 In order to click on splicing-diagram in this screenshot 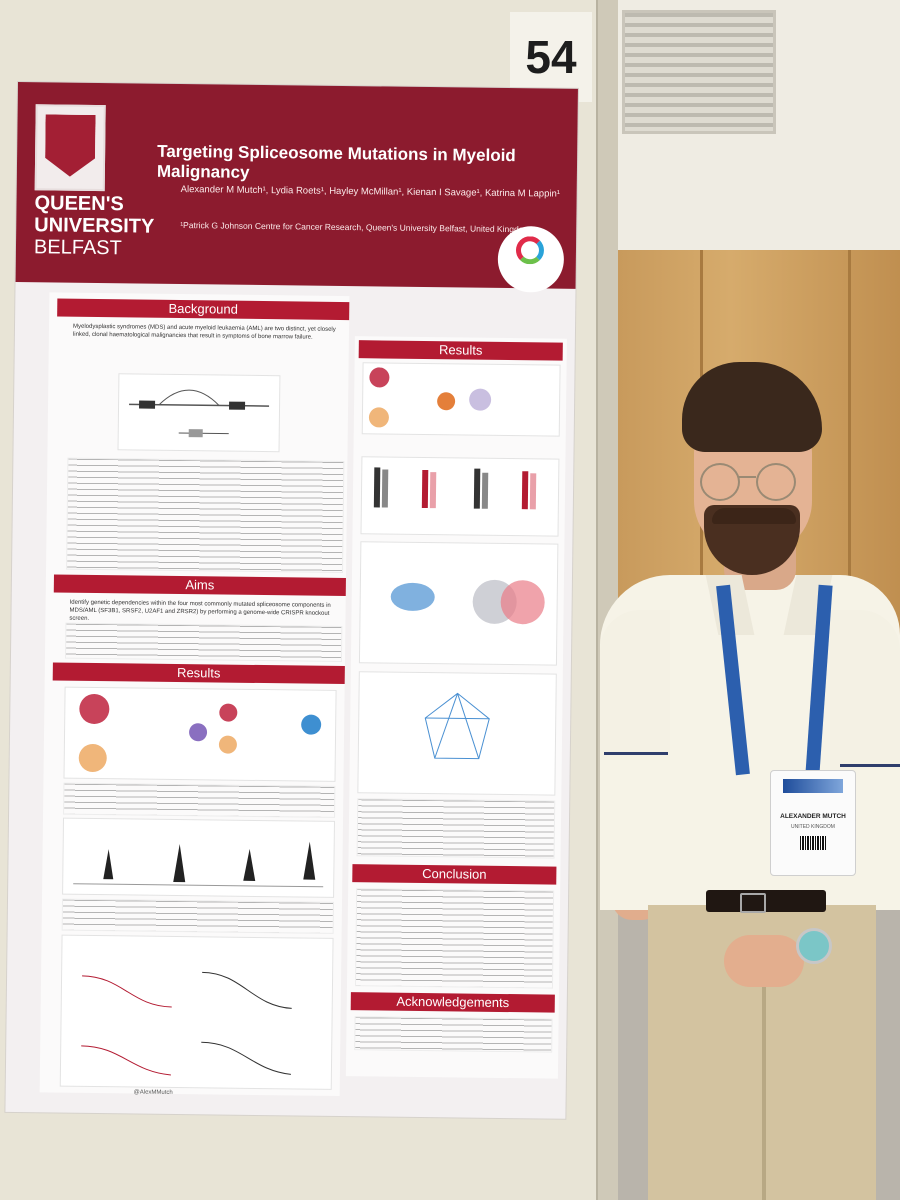, I will do `click(199, 413)`.